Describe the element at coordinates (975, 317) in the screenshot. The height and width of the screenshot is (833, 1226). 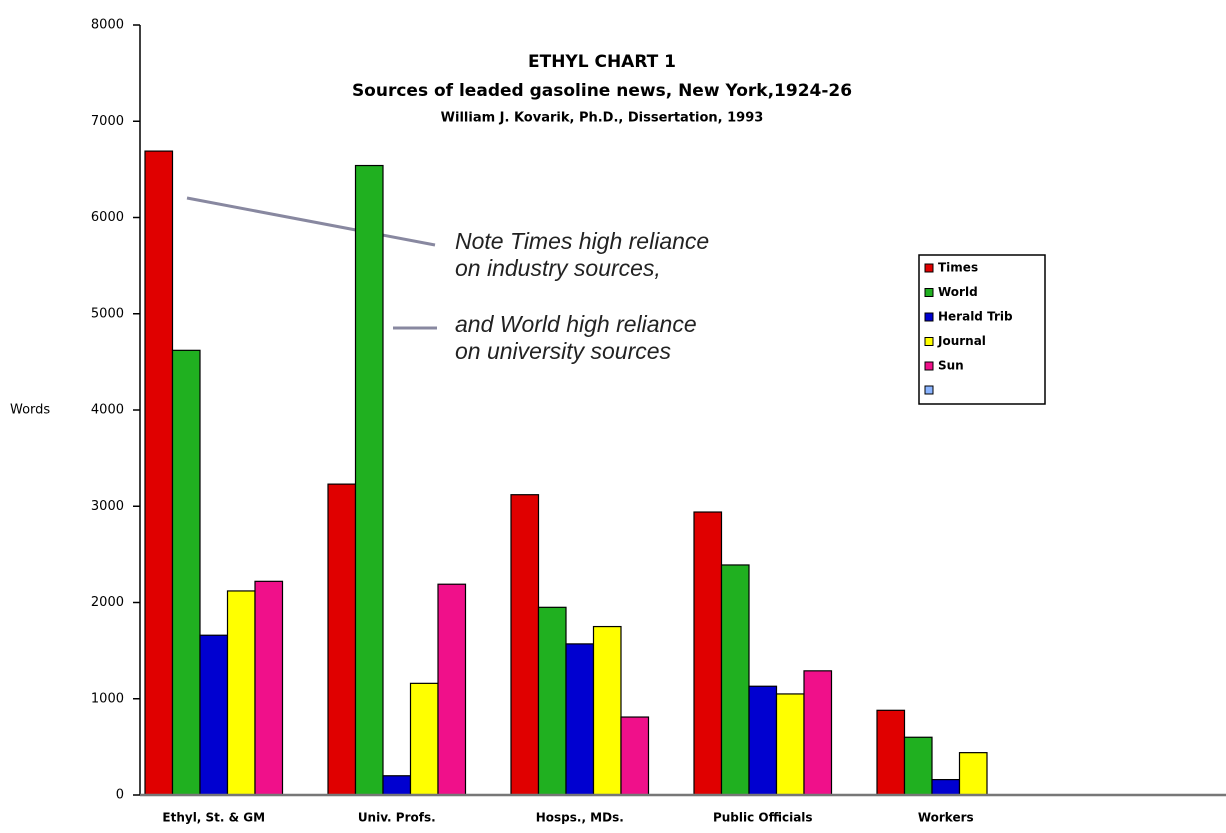
I see `legend-label: Herald Trib` at that location.